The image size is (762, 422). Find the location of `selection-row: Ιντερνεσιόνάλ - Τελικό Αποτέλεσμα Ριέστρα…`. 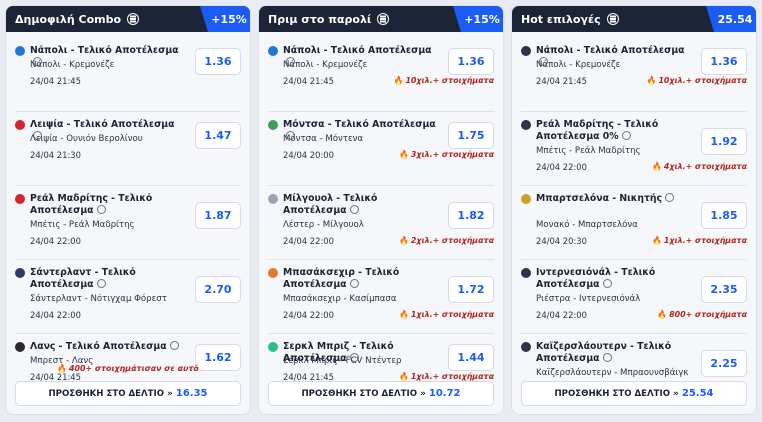

selection-row: Ιντερνεσιόνάλ - Τελικό Αποτέλεσμα Ριέστρα… is located at coordinates (634, 299).